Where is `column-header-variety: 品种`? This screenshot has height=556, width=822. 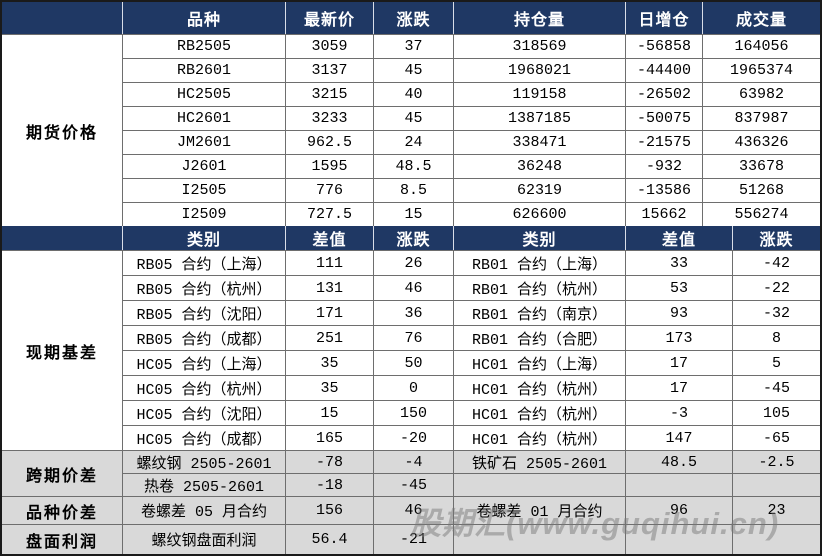 column-header-variety: 品种 is located at coordinates (203, 18).